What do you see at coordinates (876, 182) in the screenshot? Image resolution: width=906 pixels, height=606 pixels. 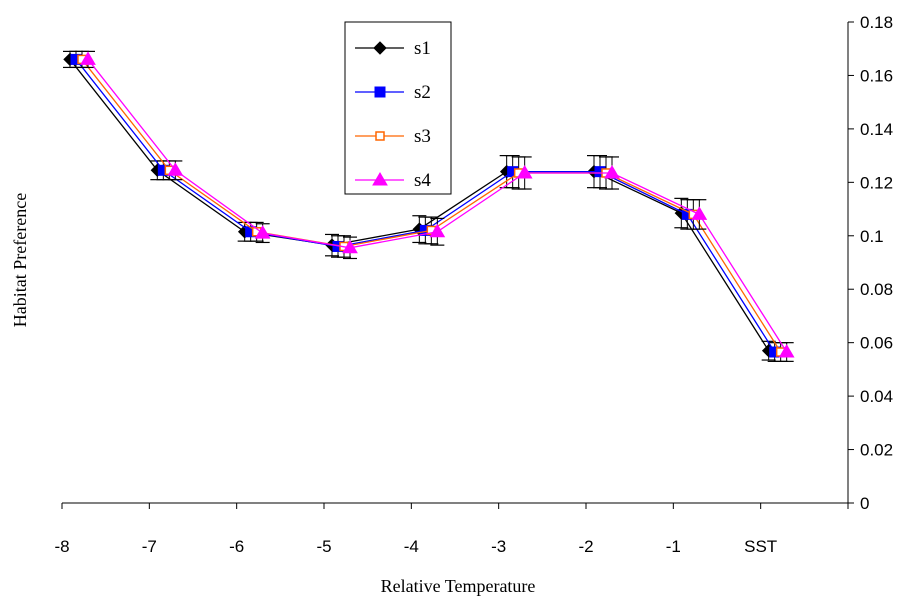 I see `y-tick-label: 0.12` at bounding box center [876, 182].